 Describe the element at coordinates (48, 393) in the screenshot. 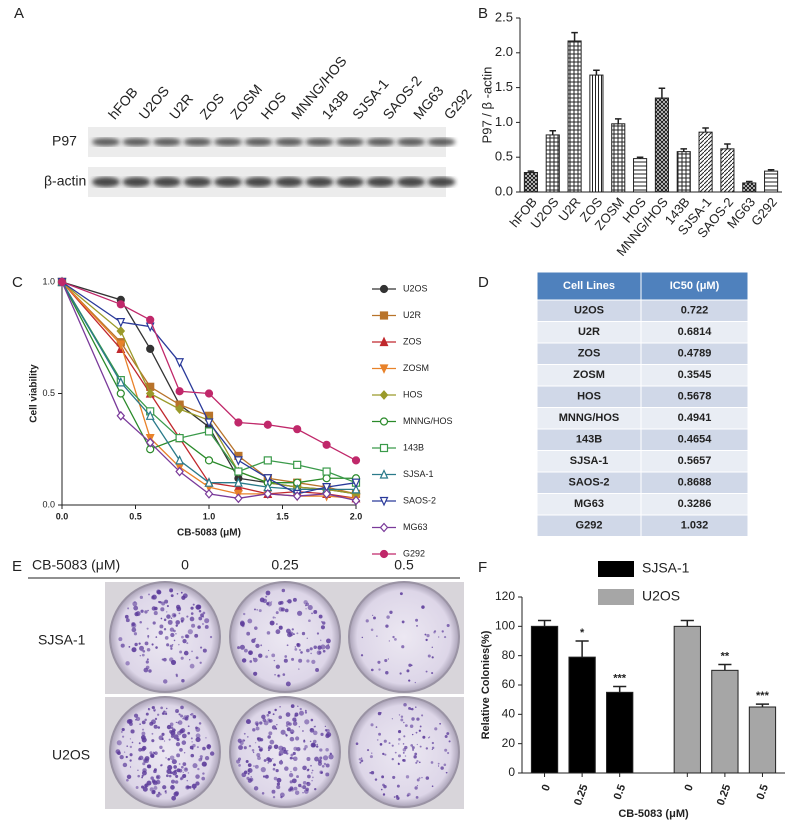

I see `y-tick-label: 0.5` at that location.